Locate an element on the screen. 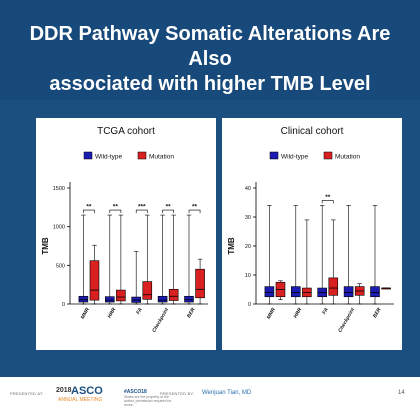  y-tick-label: 20 is located at coordinates (248, 247).